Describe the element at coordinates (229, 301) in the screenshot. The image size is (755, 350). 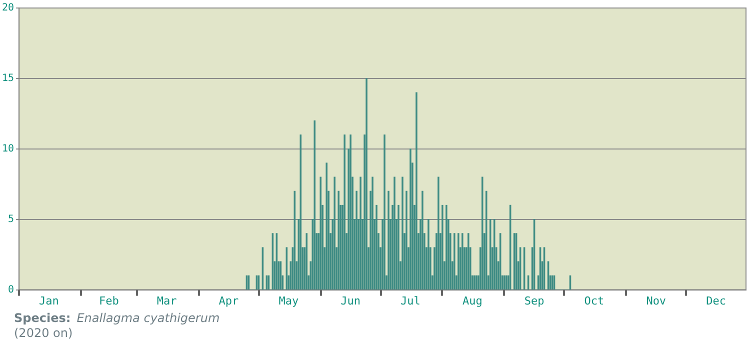
I see `x-tick-label: Apr` at that location.